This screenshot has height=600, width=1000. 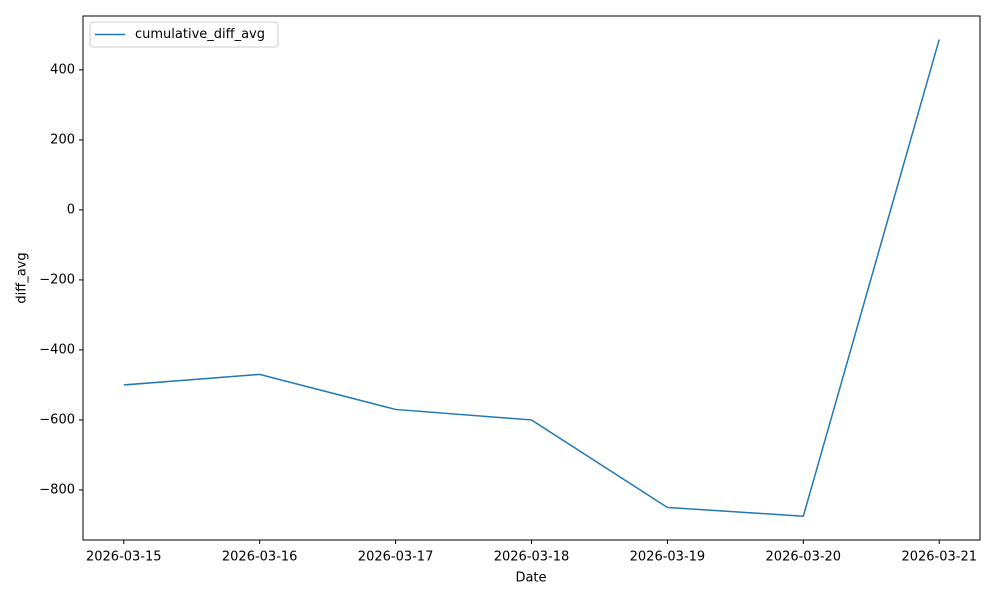 I want to click on y-tick-label: 0, so click(x=71, y=209).